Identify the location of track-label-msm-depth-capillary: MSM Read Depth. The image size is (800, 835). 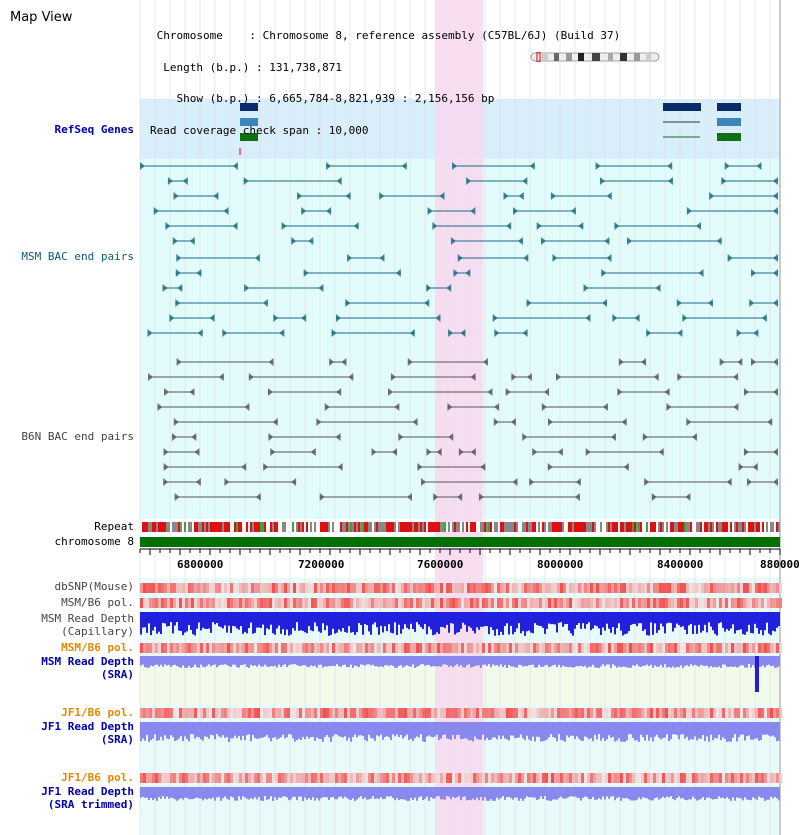
(87, 618).